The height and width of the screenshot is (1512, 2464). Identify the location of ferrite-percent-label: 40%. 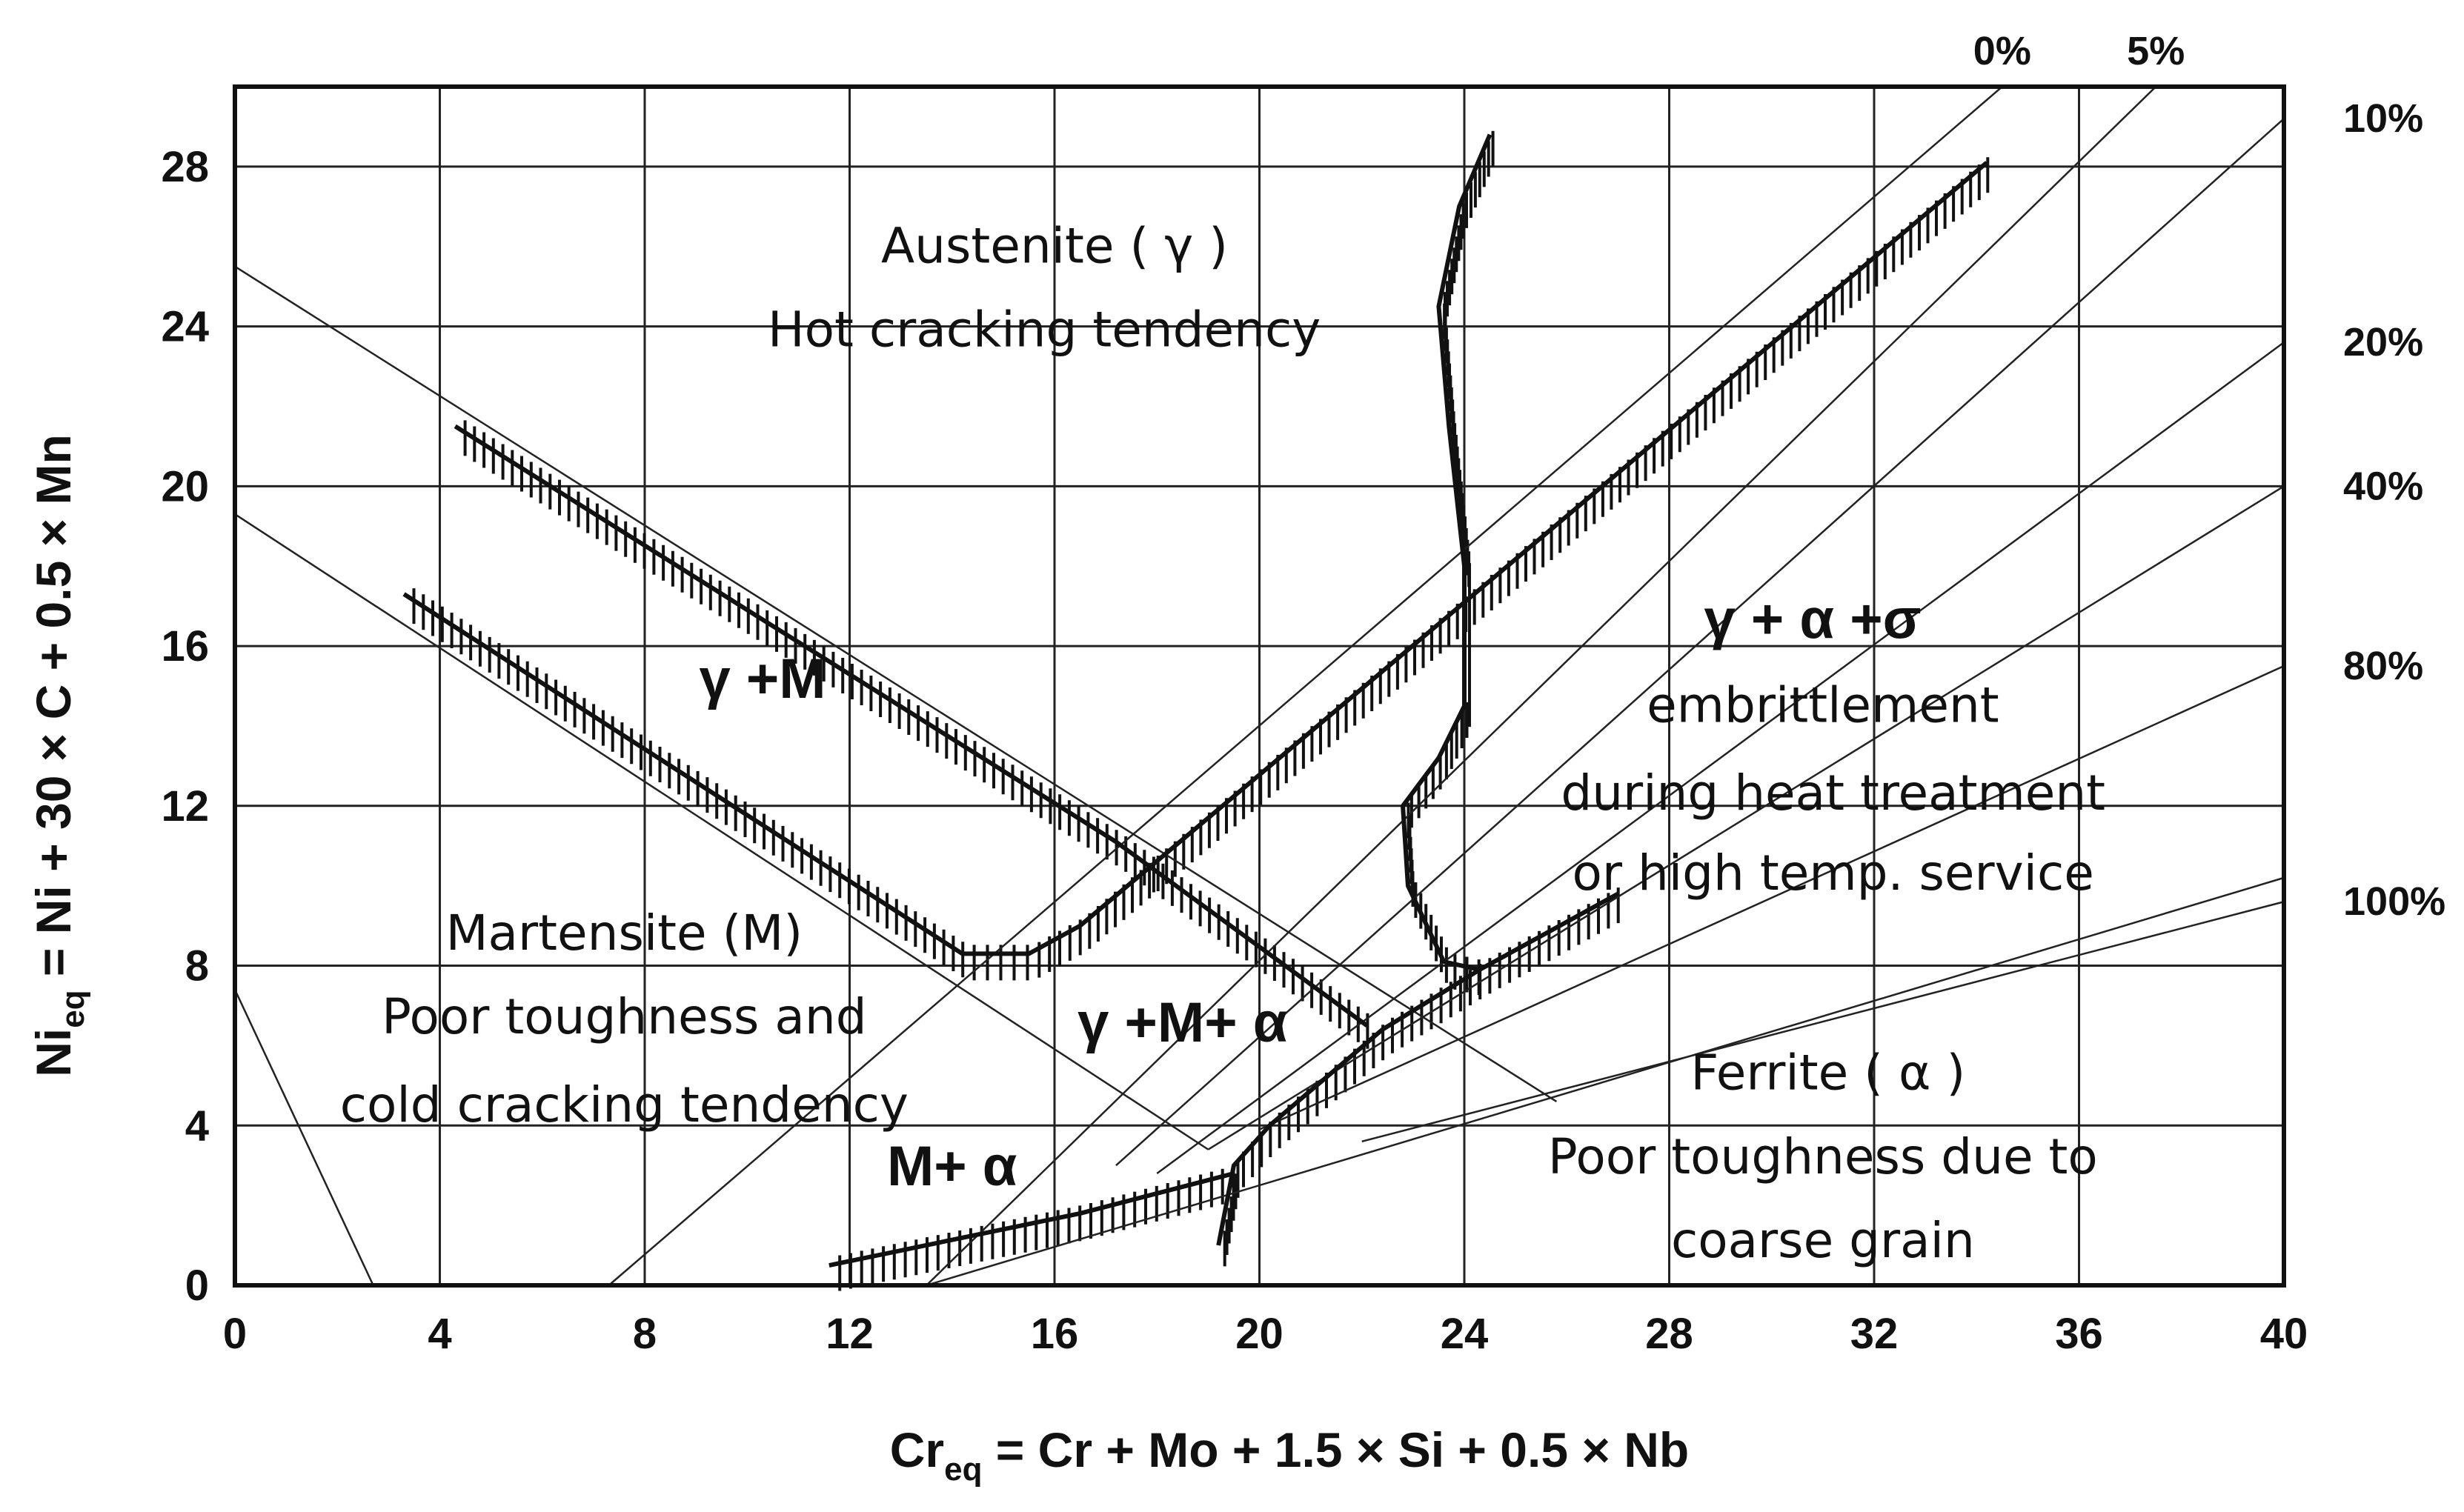
(2383, 486).